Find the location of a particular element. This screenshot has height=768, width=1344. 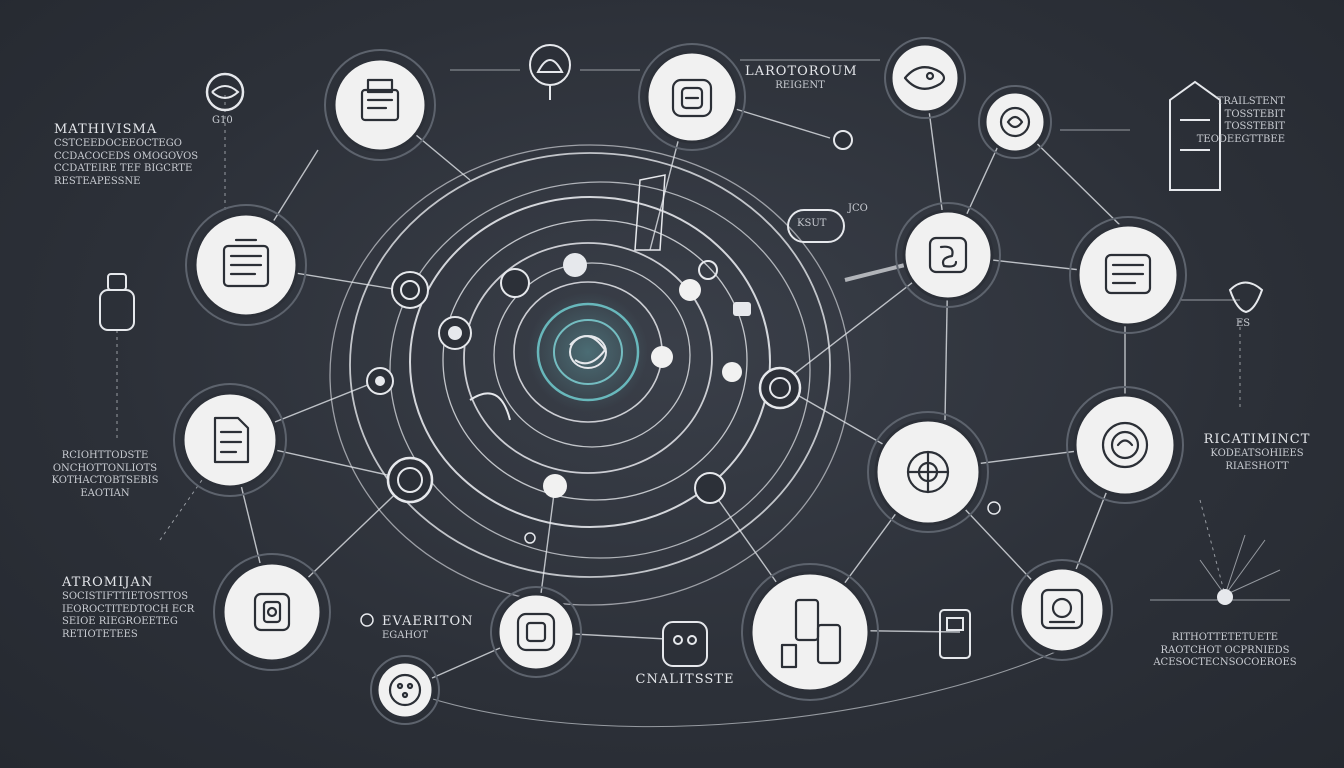

chip-icon is located at coordinates (1062, 609).